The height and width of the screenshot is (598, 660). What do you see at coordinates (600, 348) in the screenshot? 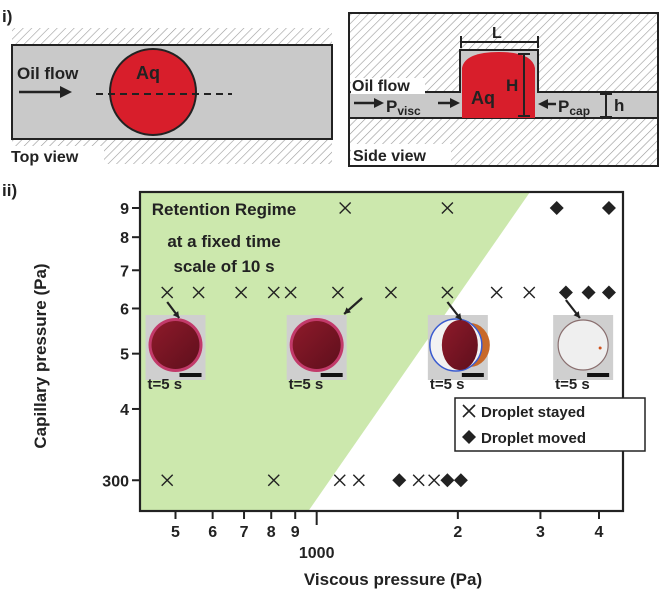
I see `inset-residue` at bounding box center [600, 348].